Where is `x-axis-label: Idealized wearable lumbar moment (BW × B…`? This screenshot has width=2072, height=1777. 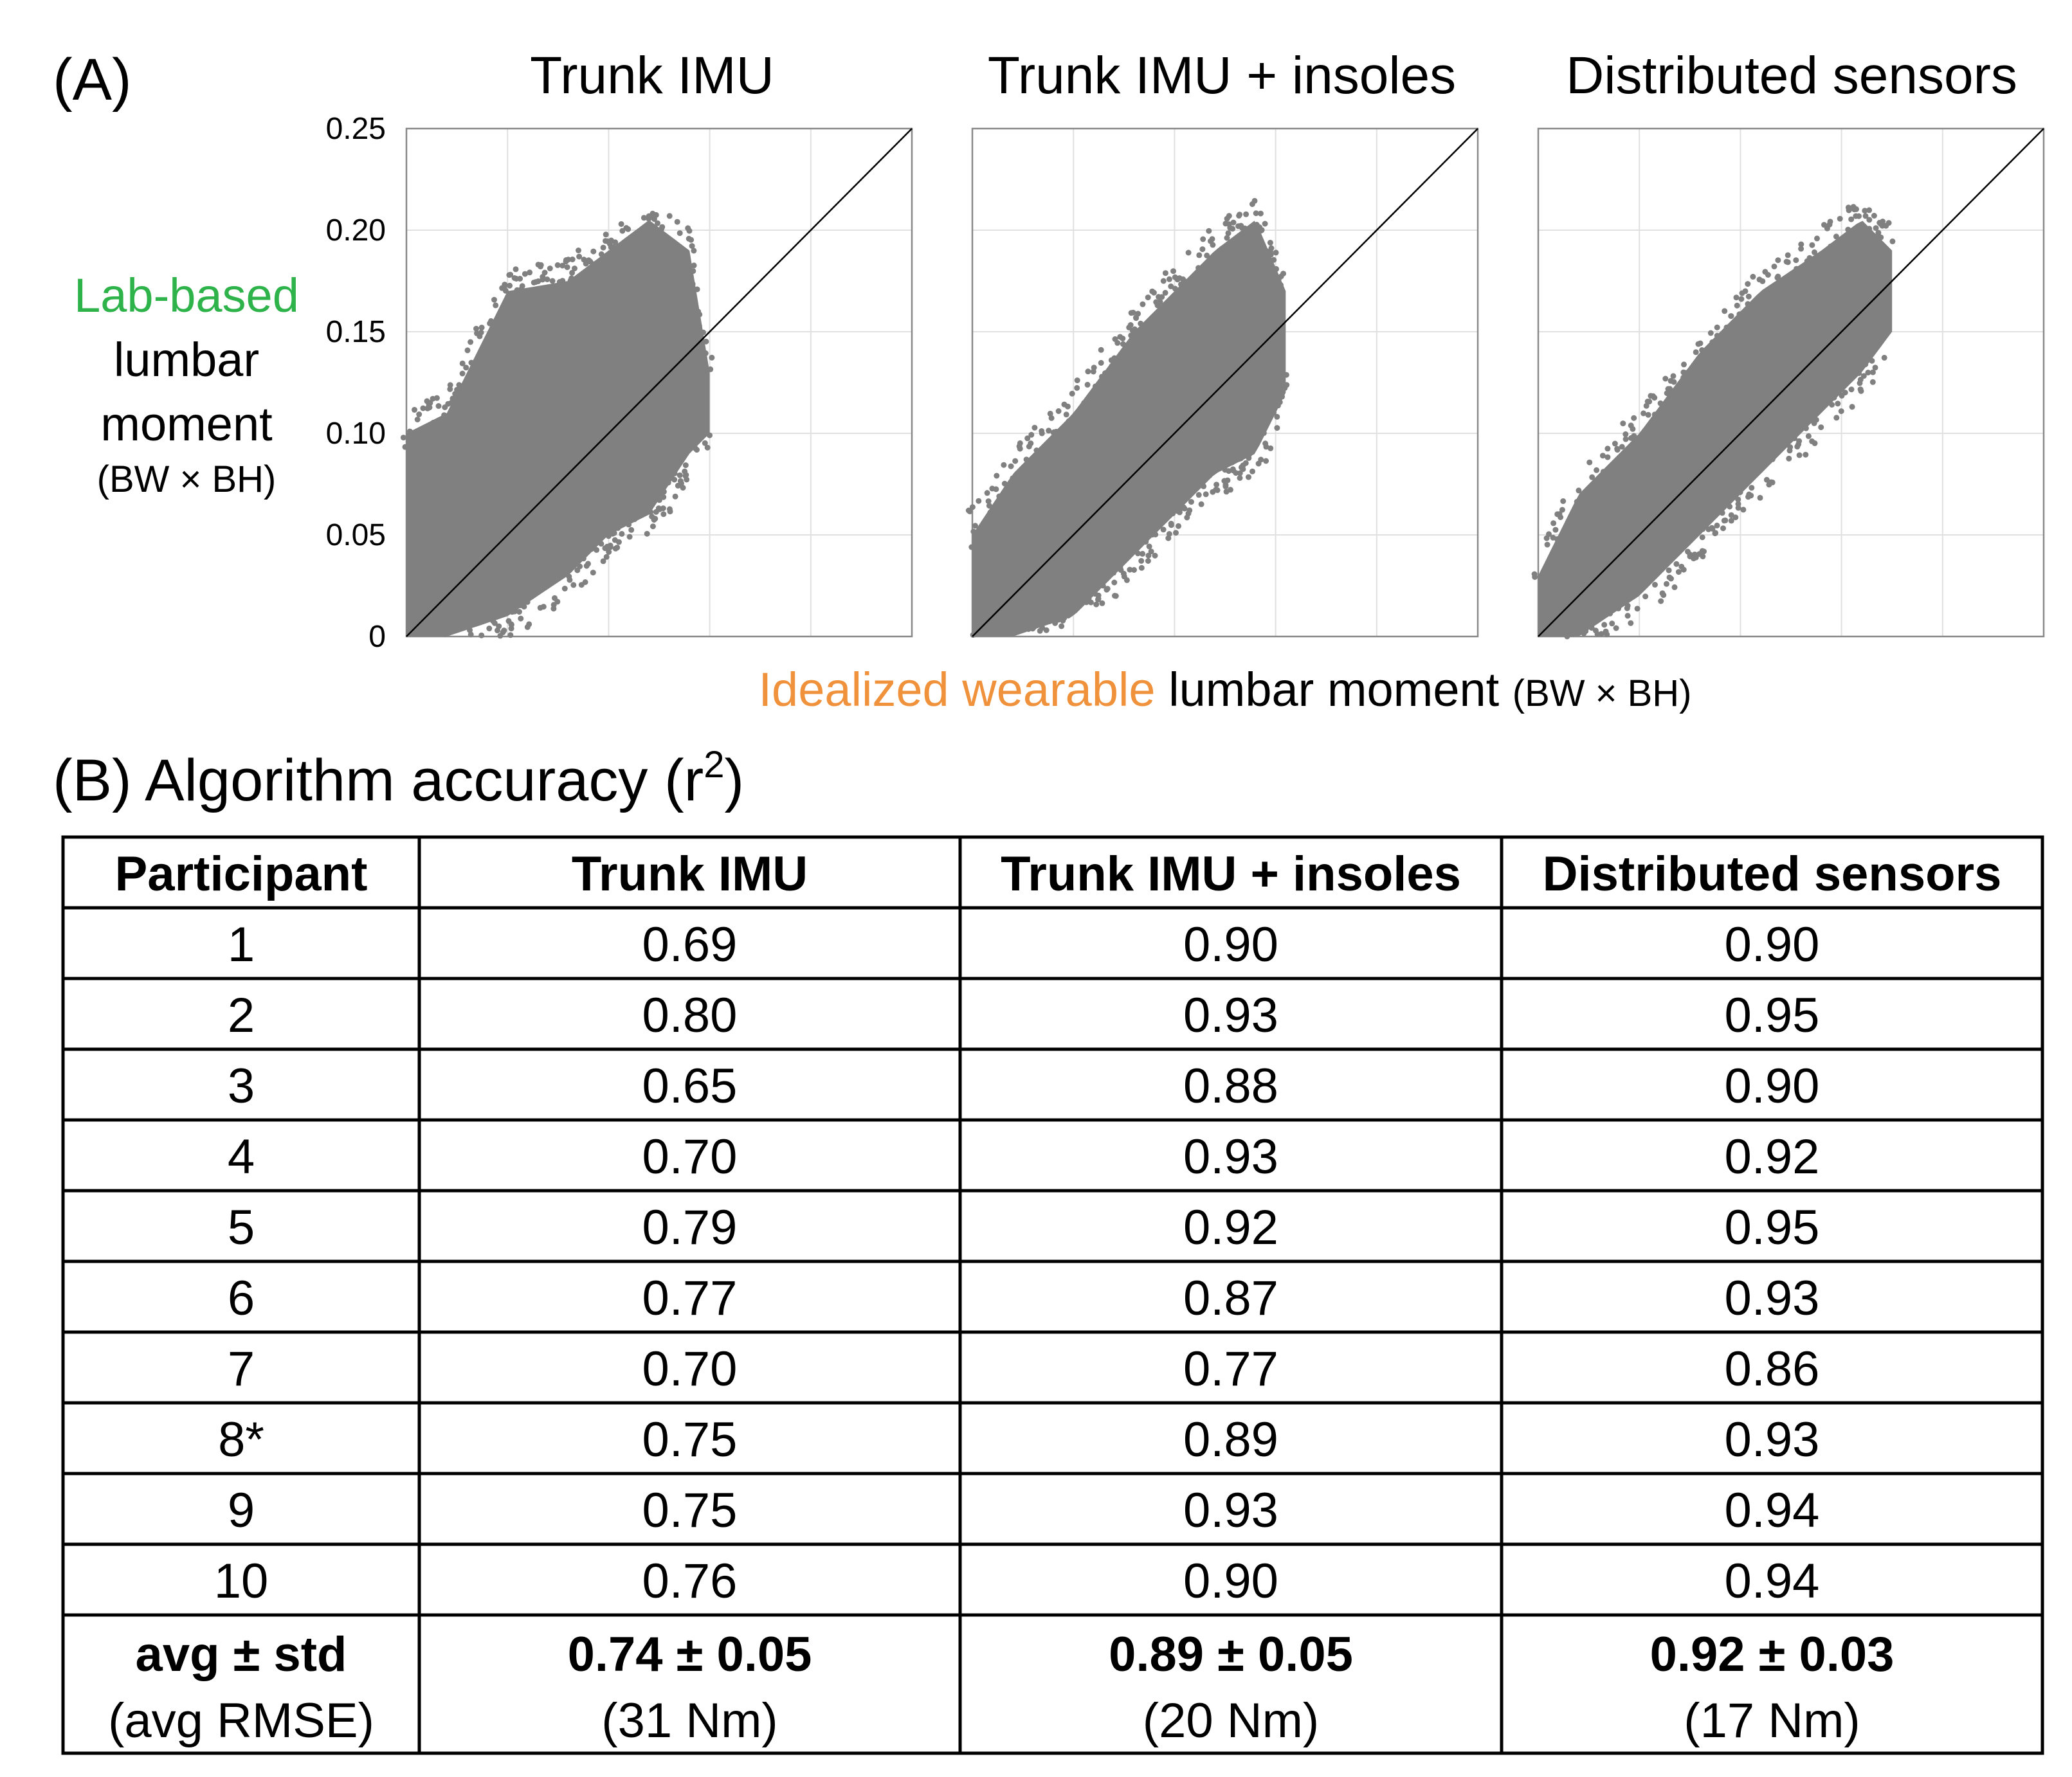 x-axis-label: Idealized wearable lumbar moment (BW × B… is located at coordinates (1225, 689).